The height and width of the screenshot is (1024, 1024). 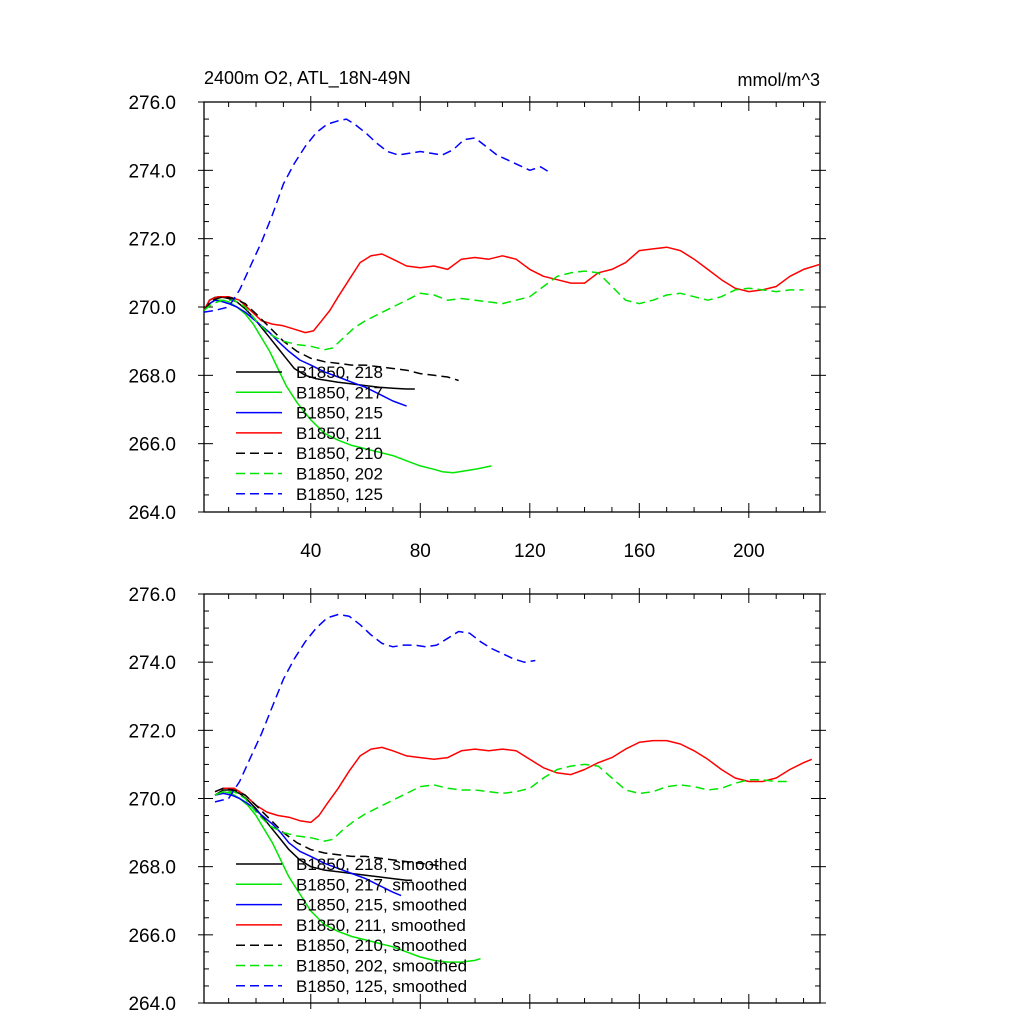 What do you see at coordinates (339, 453) in the screenshot?
I see `legend-label: B1850, 210` at bounding box center [339, 453].